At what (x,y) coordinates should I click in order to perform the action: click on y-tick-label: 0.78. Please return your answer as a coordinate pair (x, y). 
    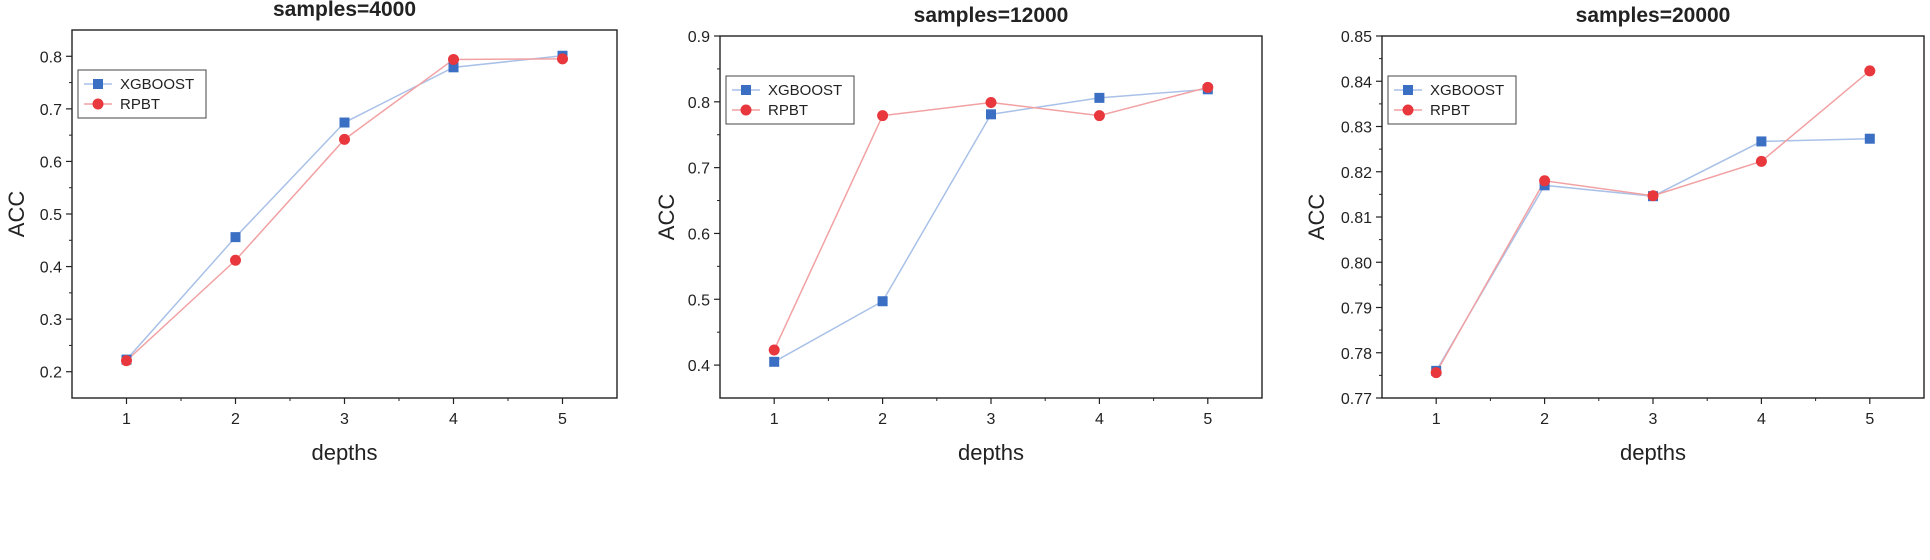
    Looking at the image, I should click on (1356, 354).